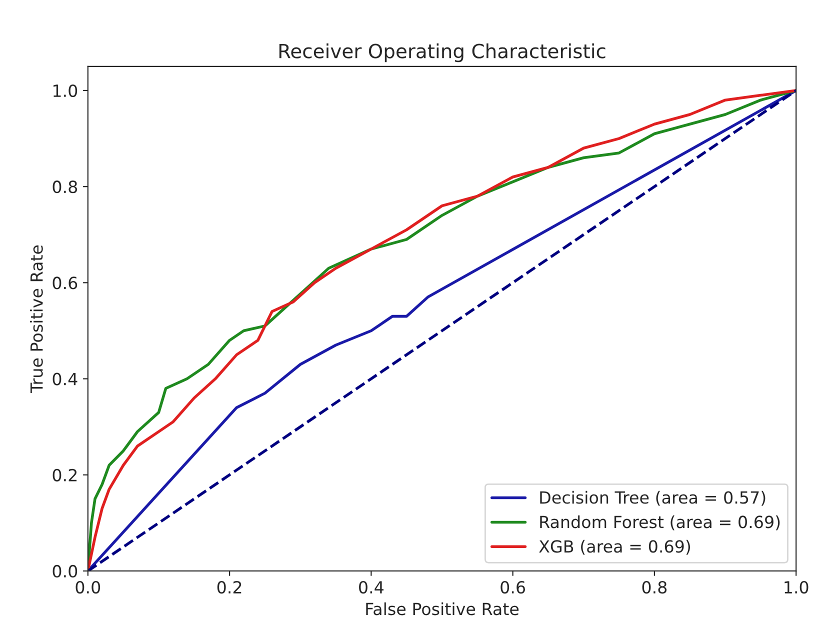  I want to click on y-axis-title: True Positive Rate, so click(36, 319).